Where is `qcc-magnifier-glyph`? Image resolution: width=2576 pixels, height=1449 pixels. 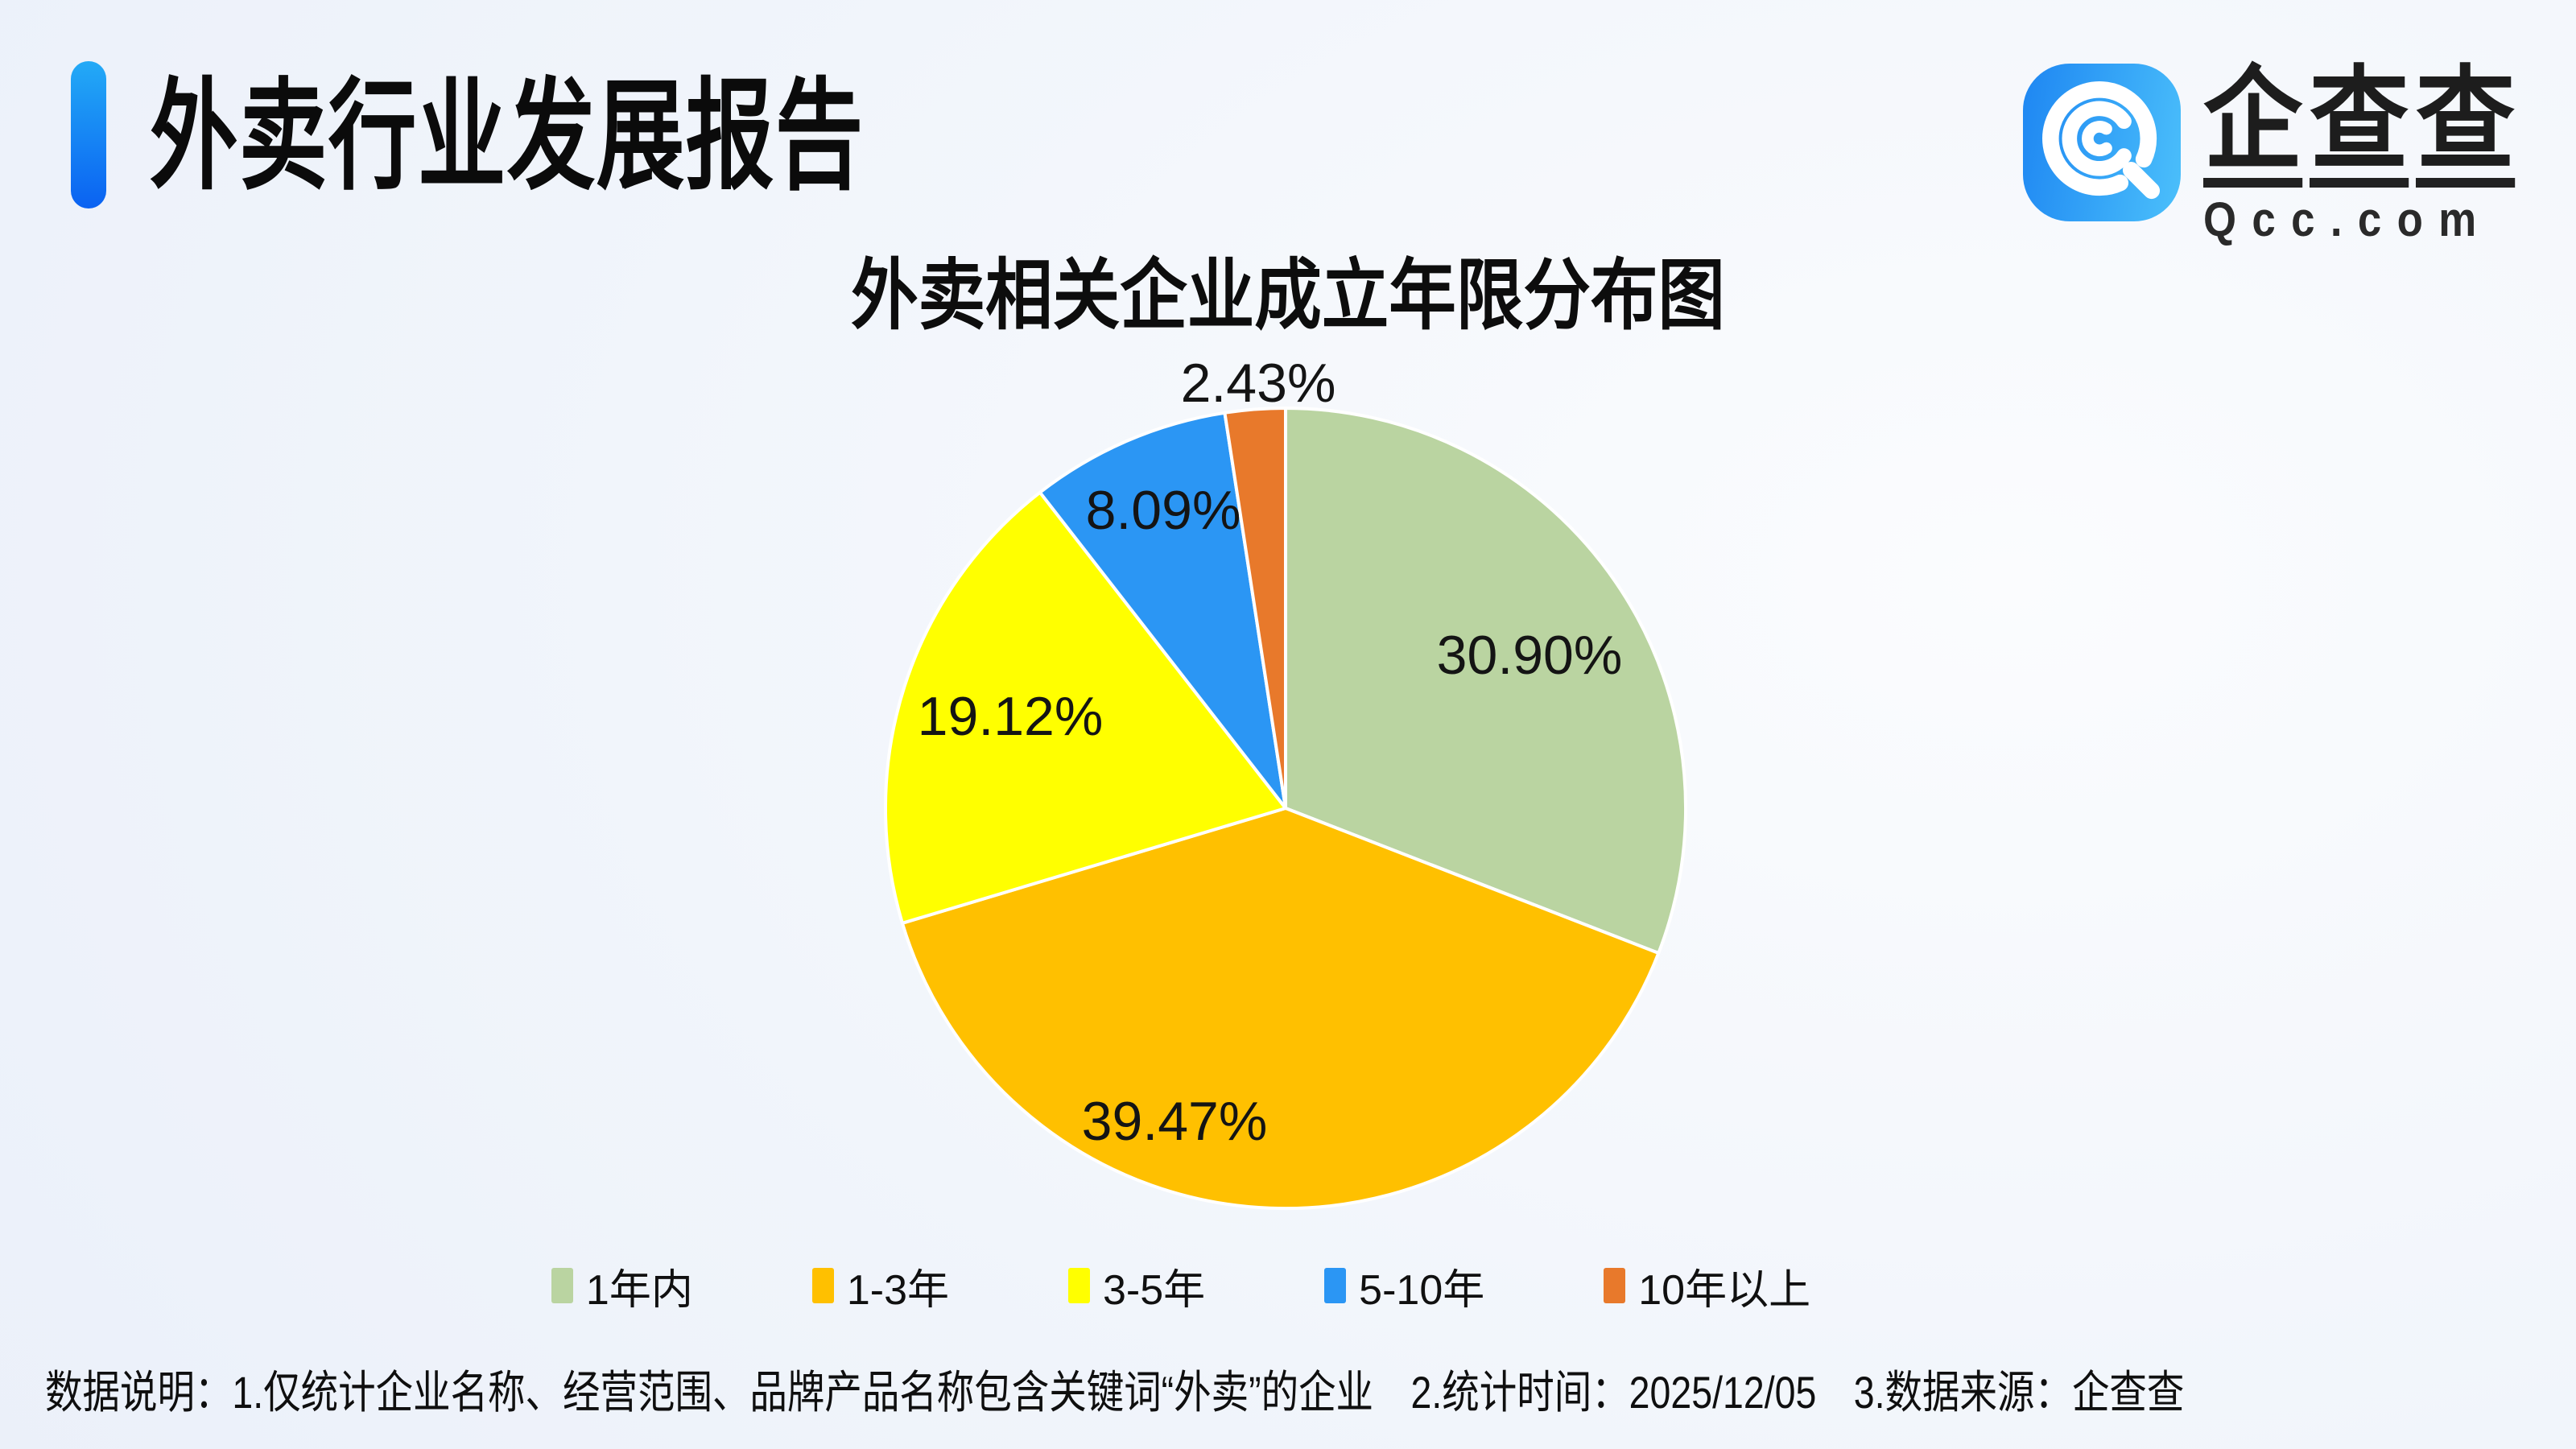
qcc-magnifier-glyph is located at coordinates (2101, 140).